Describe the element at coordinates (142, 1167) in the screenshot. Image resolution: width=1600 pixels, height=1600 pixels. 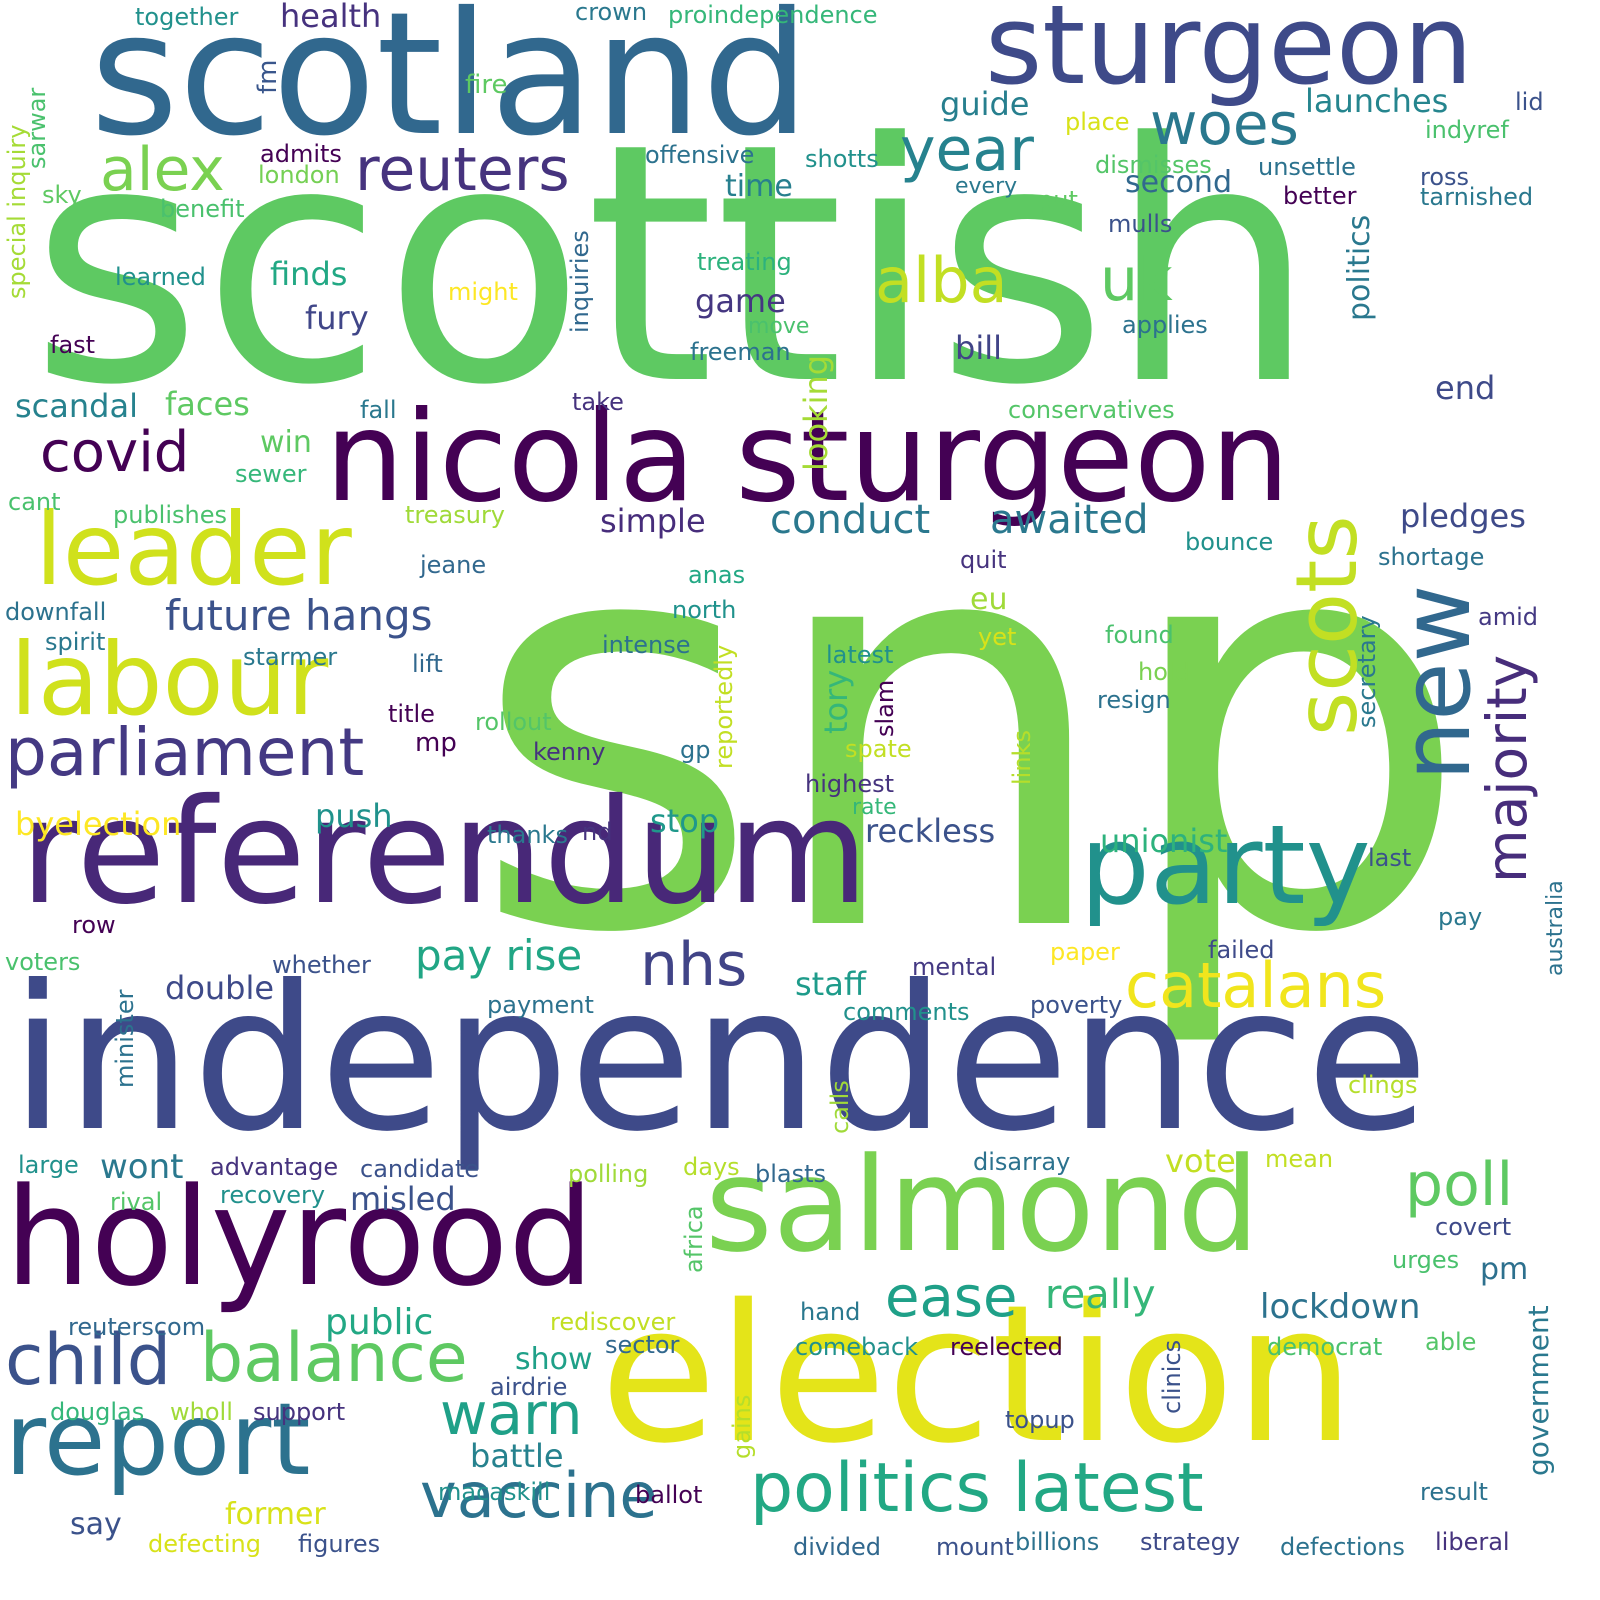
I see `word-wont: wont` at that location.